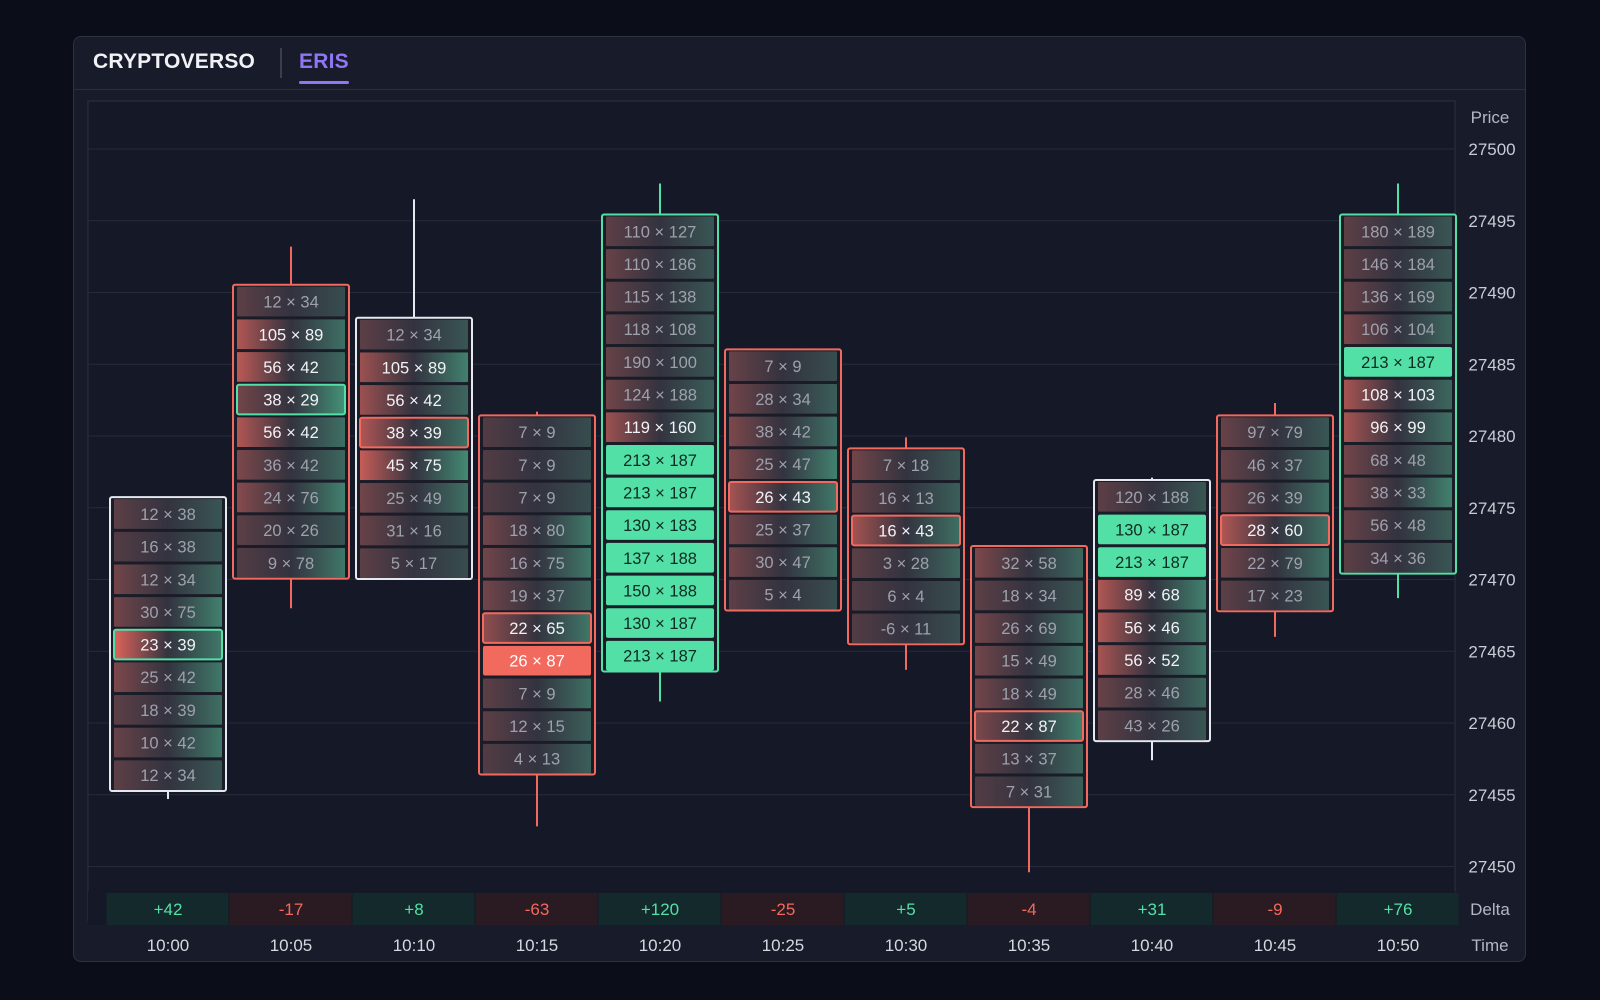 Image resolution: width=1600 pixels, height=1000 pixels. What do you see at coordinates (414, 498) in the screenshot?
I see `footprint-cell: 25 × 49` at bounding box center [414, 498].